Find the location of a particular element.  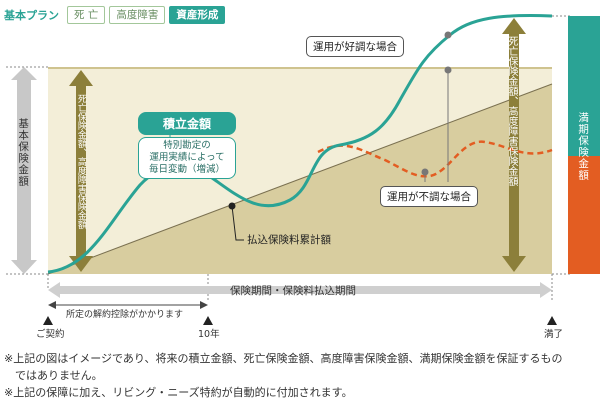

footnote-1-cont: ではありません。 is located at coordinates (53, 375).